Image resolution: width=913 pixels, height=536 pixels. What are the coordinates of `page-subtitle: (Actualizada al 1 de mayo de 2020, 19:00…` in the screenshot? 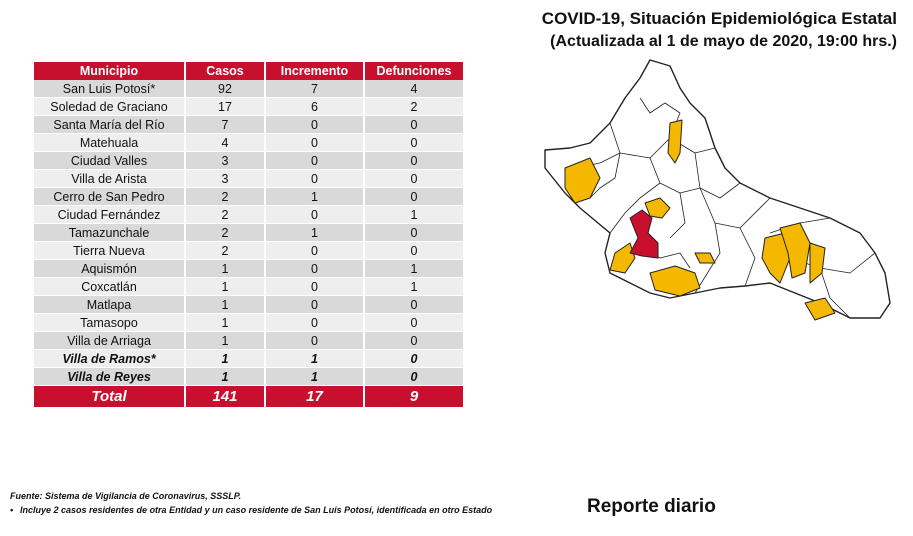 It's located at (723, 41).